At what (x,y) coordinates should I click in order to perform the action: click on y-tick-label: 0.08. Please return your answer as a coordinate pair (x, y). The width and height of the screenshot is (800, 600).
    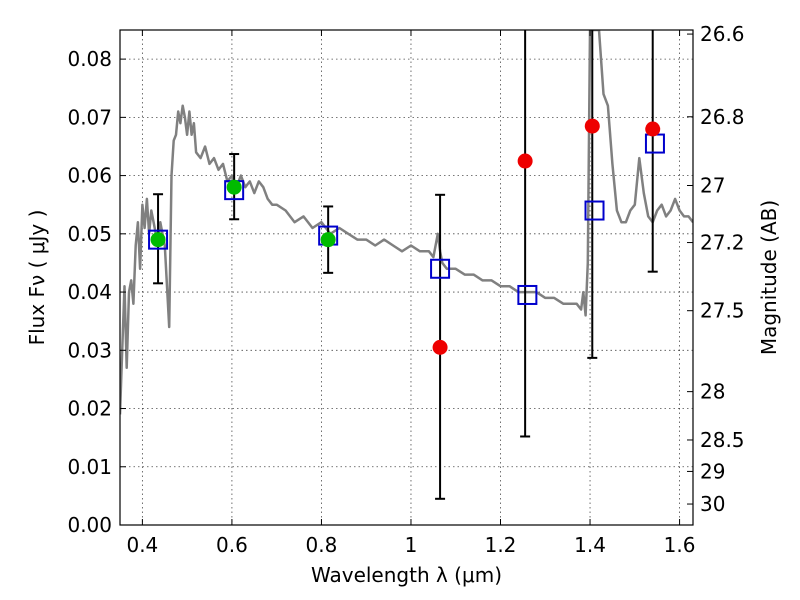
    Looking at the image, I should click on (89, 59).